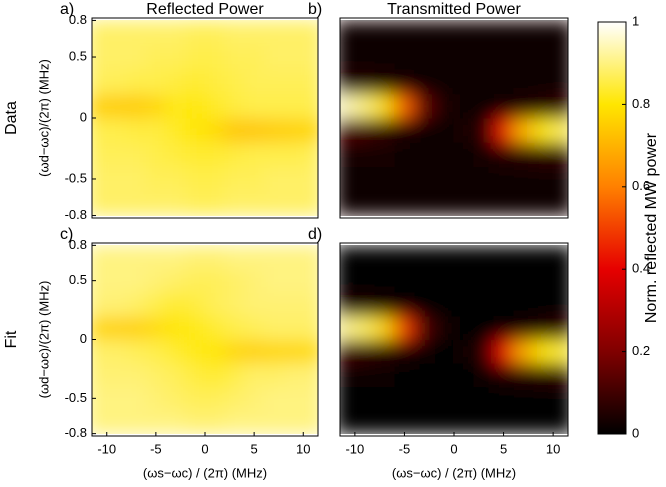  What do you see at coordinates (76, 177) in the screenshot?
I see `y-tick-label: -0.5` at bounding box center [76, 177].